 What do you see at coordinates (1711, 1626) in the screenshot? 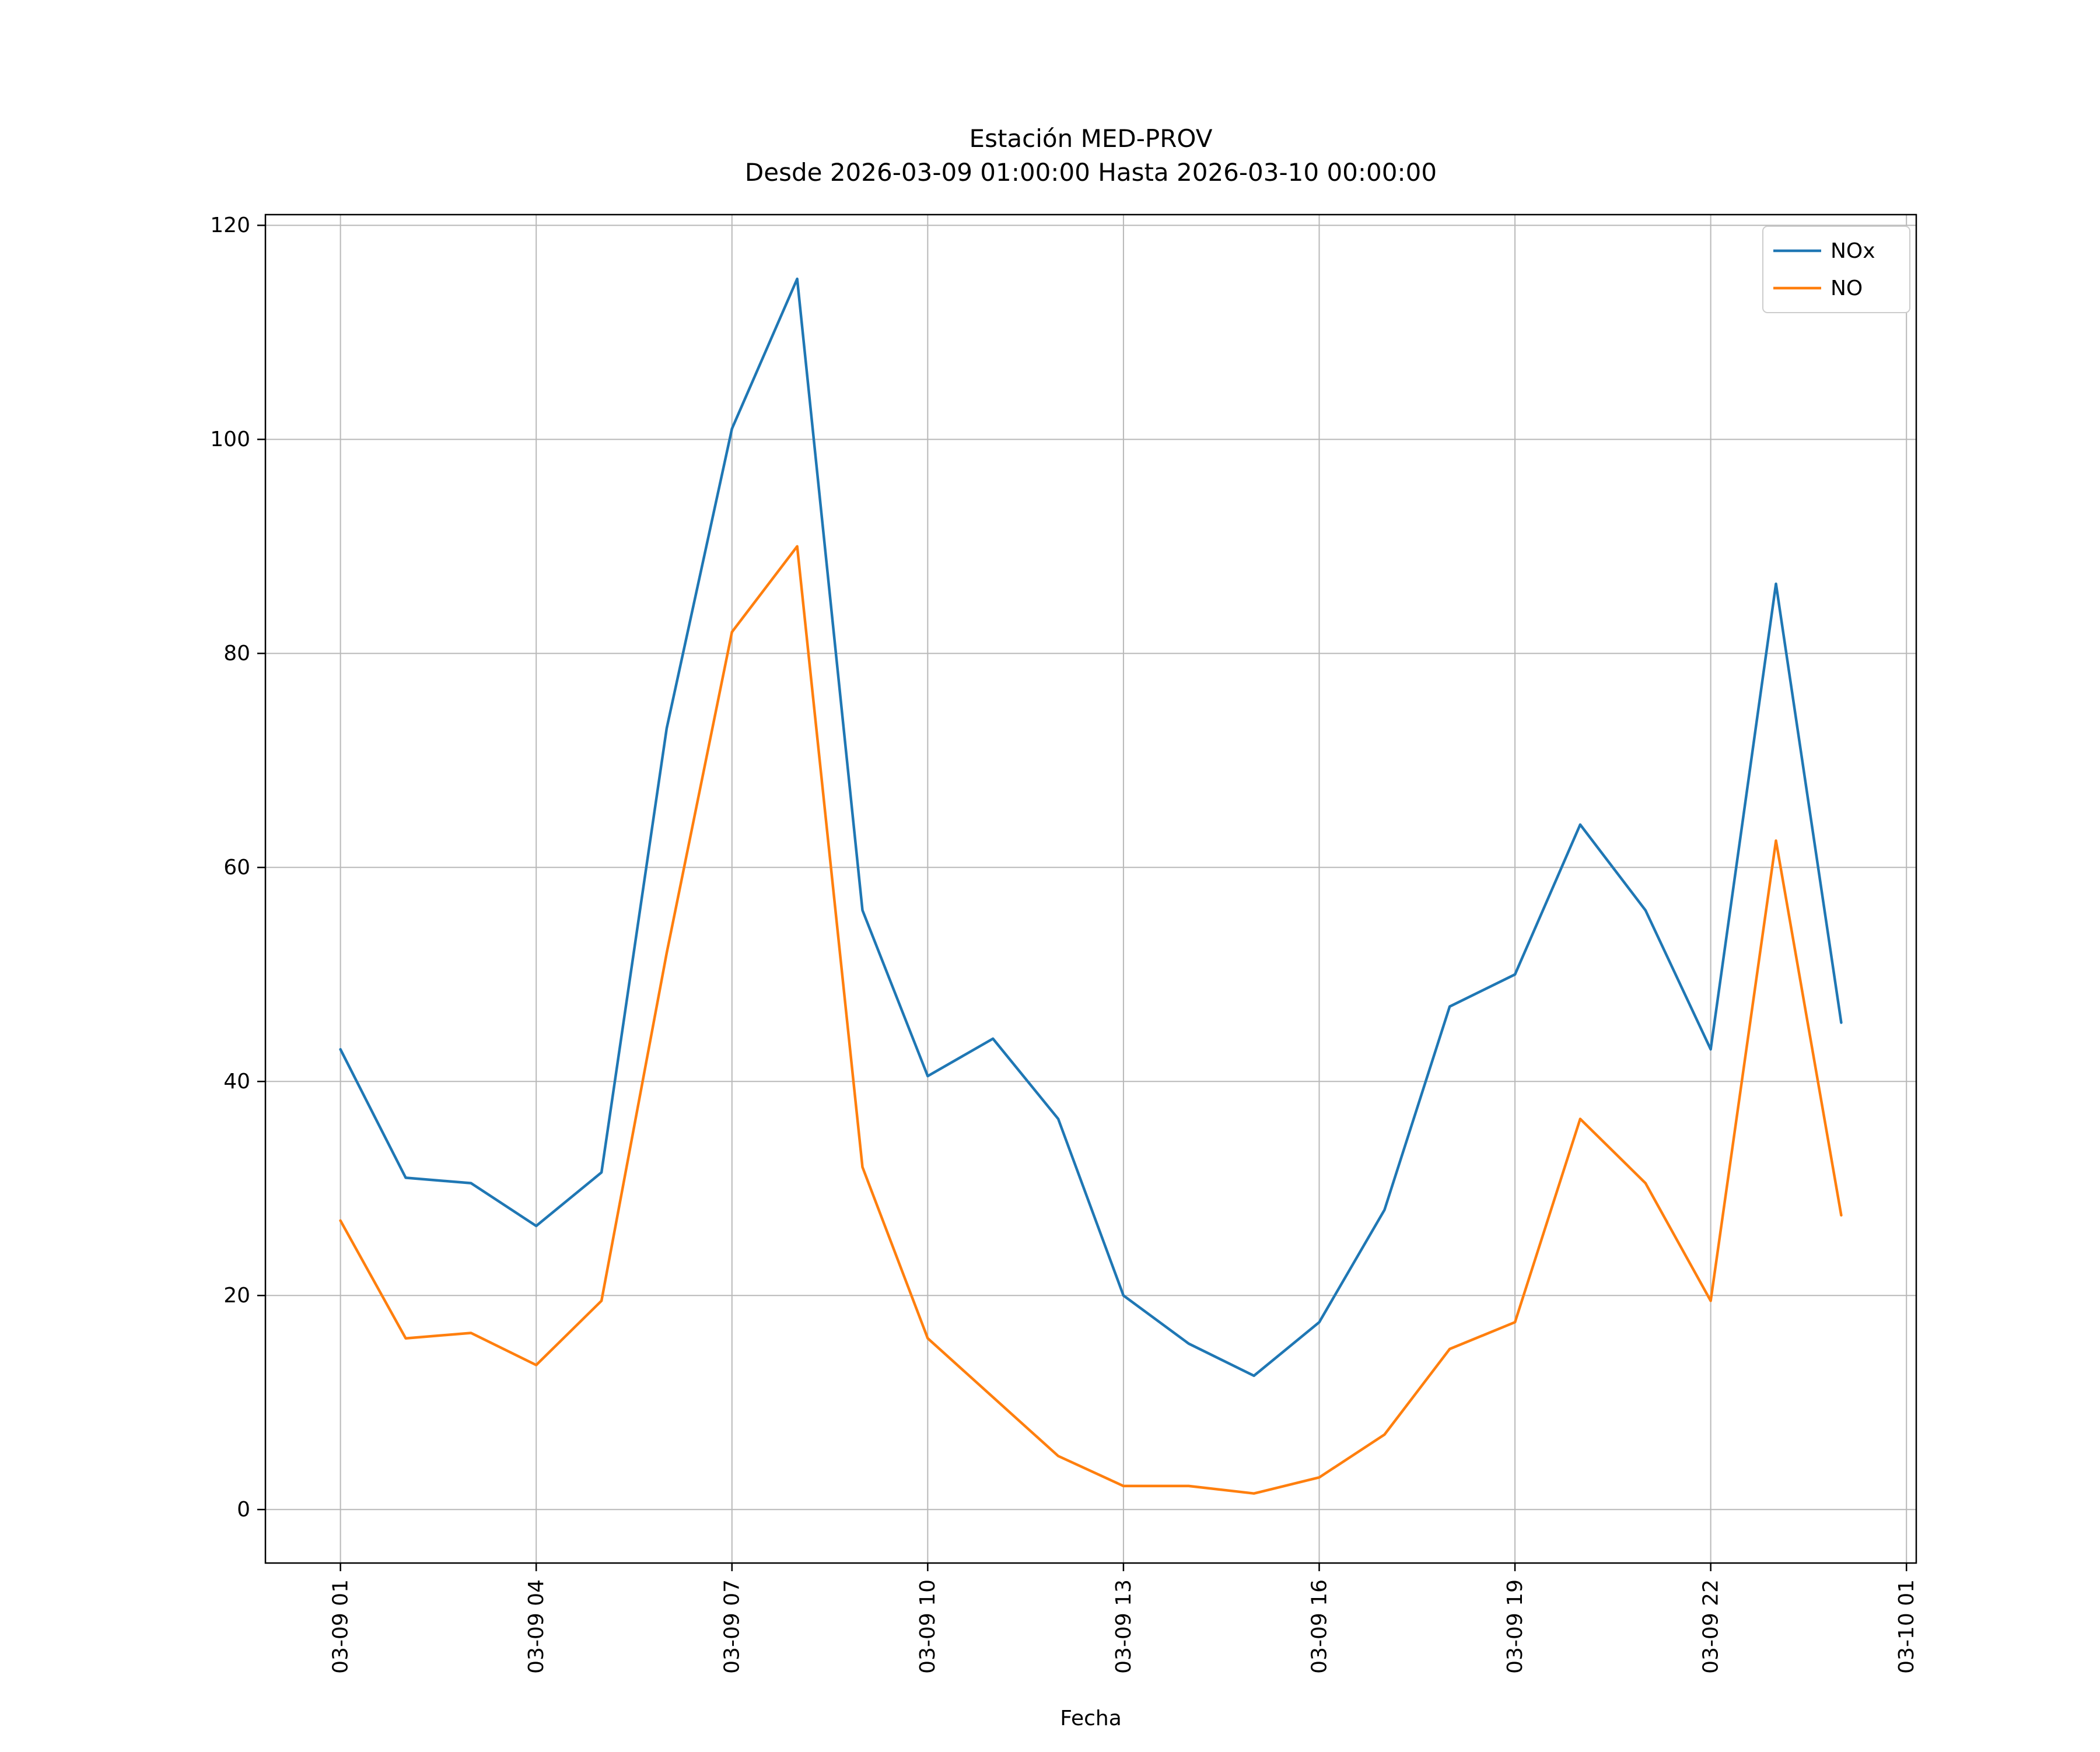
I see `x-tick-label: 03-09 22` at bounding box center [1711, 1626].